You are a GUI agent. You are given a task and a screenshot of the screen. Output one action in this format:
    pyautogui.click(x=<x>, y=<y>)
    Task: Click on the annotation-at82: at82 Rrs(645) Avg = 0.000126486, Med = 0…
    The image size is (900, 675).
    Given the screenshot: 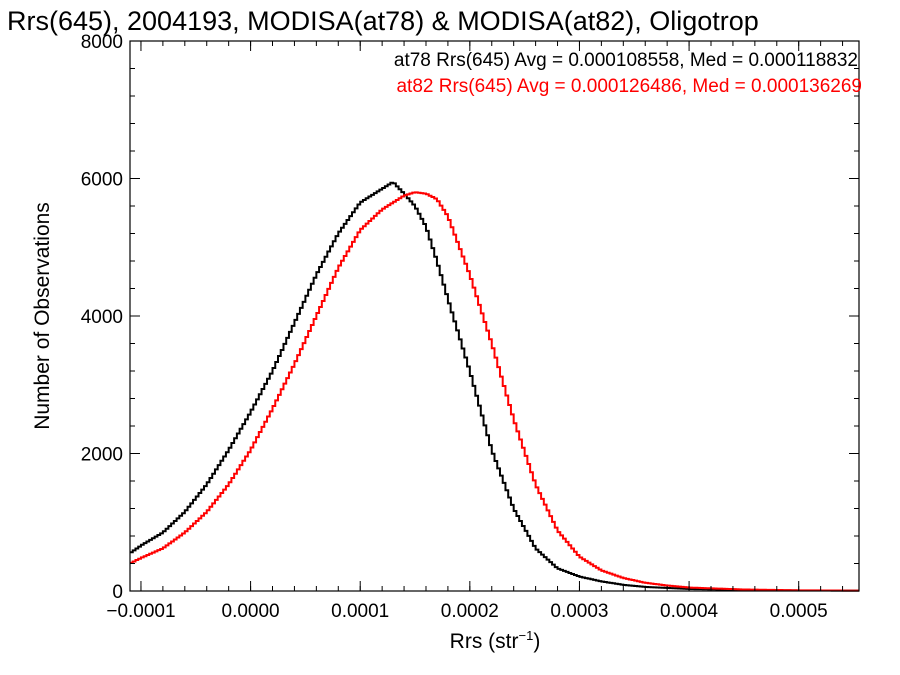 What is the action you would take?
    pyautogui.click(x=629, y=86)
    